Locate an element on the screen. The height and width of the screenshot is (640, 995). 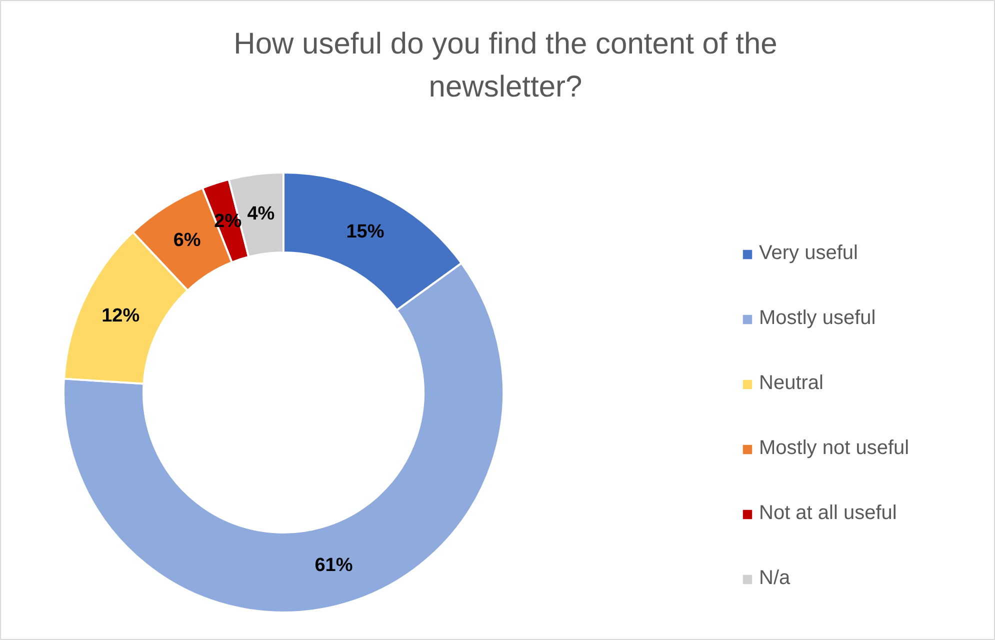
legend-label: Very useful is located at coordinates (808, 253).